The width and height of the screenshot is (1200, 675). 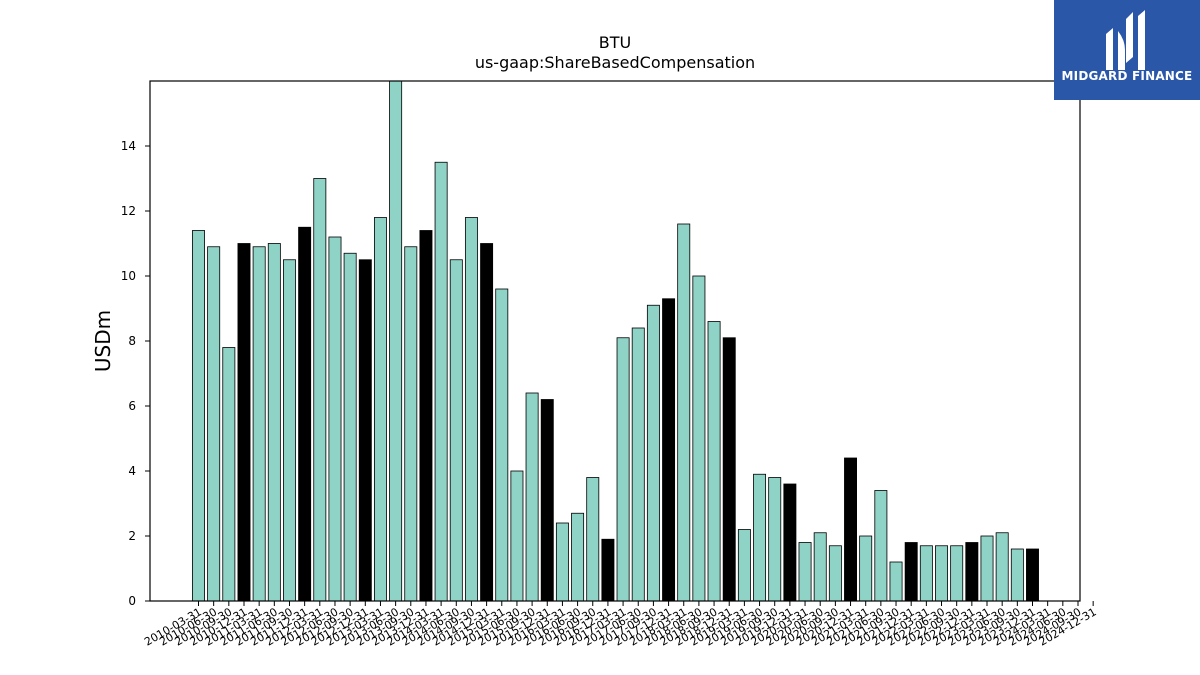 I want to click on y-tick-label: 10, so click(x=128, y=276).